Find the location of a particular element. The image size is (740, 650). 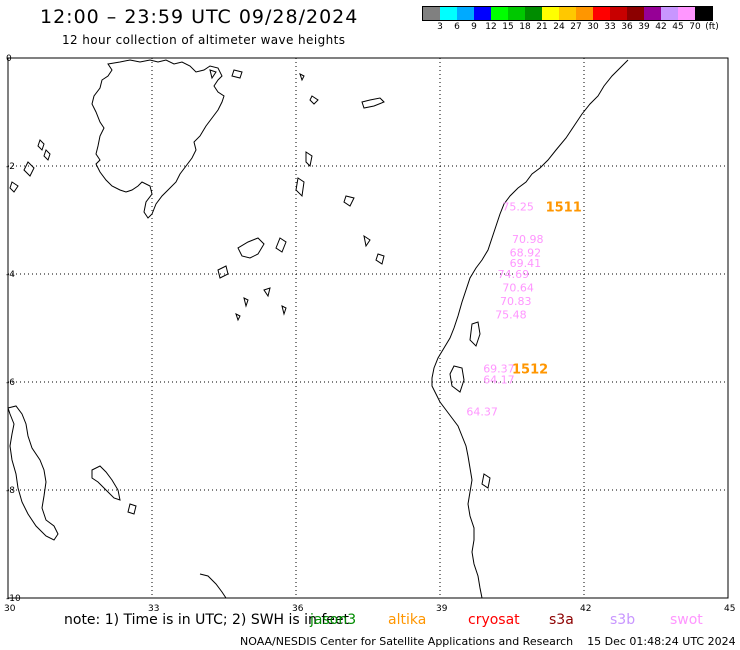

lake-eyasi-outline is located at coordinates (251, 248).